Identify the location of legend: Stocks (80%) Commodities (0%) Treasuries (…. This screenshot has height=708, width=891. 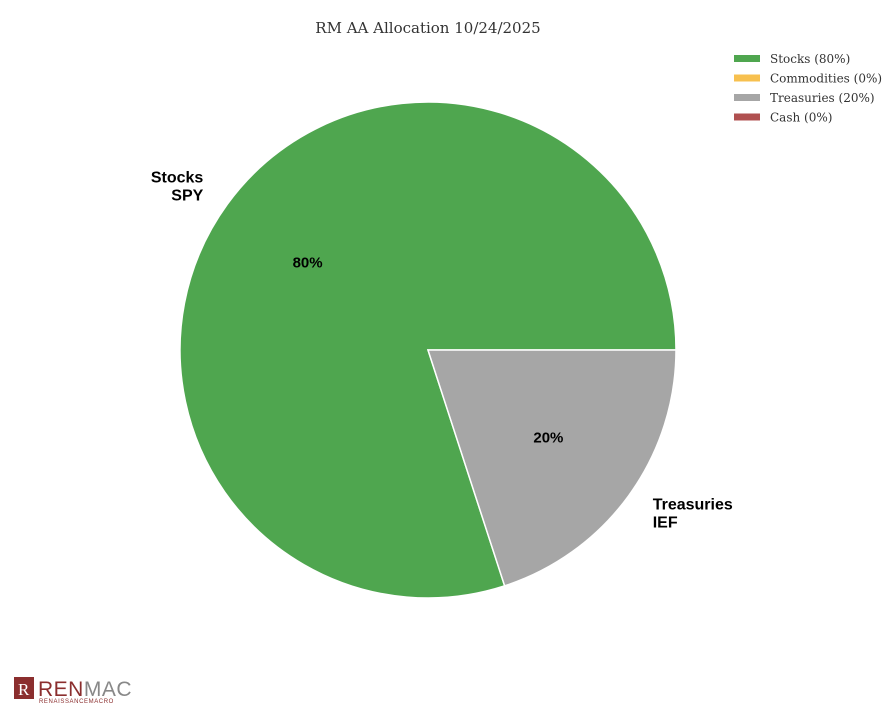
(808, 88).